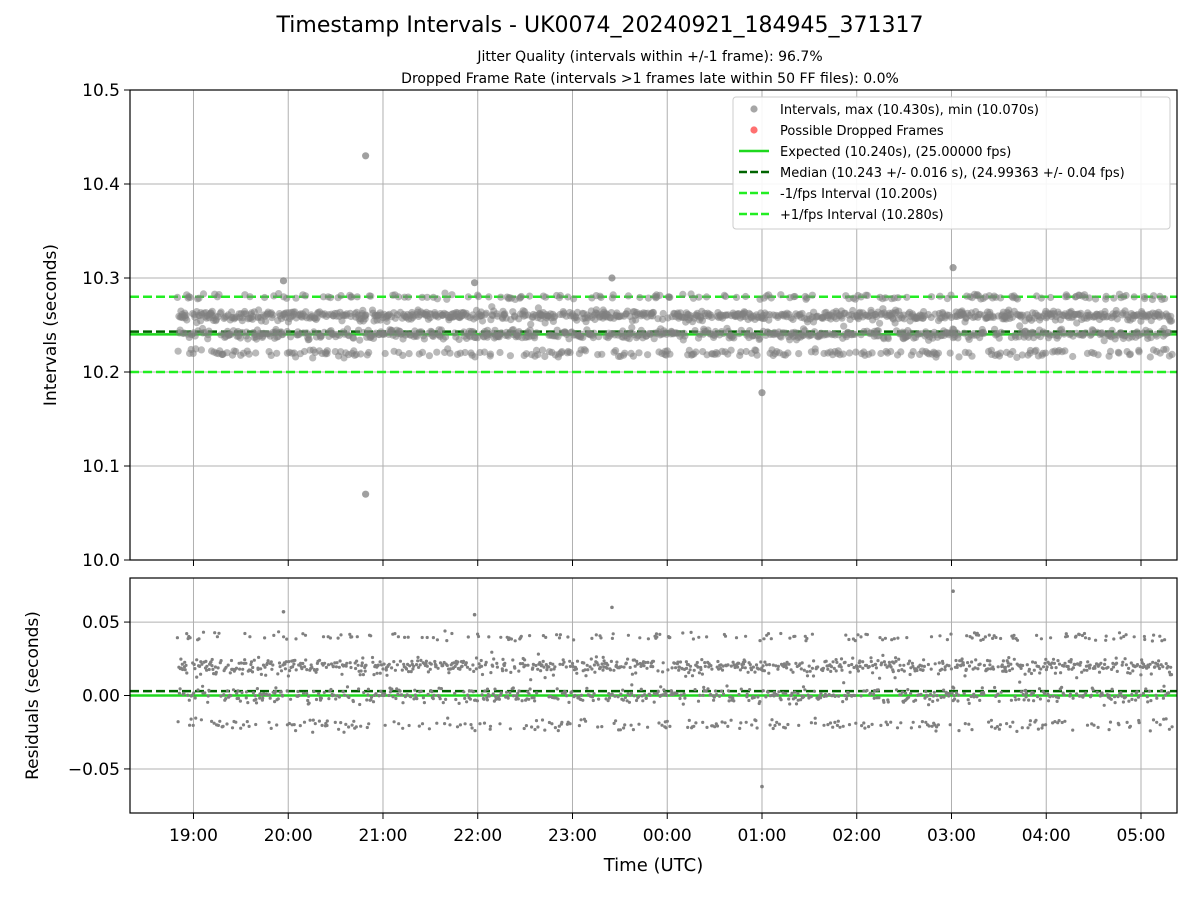 This screenshot has height=900, width=1200. Describe the element at coordinates (474, 614) in the screenshot. I see `residual-outlier-point` at that location.